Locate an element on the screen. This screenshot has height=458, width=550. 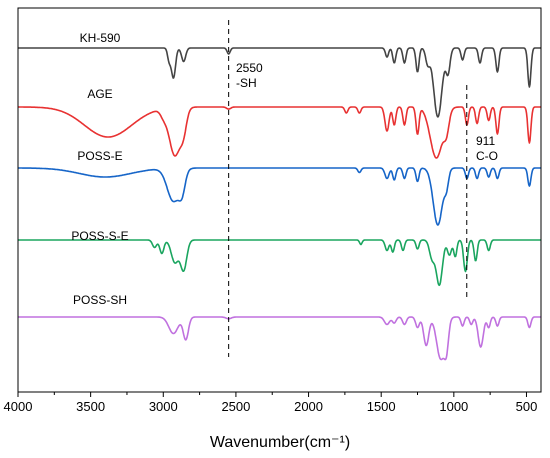
x-tick-label-500: 500 is located at coordinates (527, 406).